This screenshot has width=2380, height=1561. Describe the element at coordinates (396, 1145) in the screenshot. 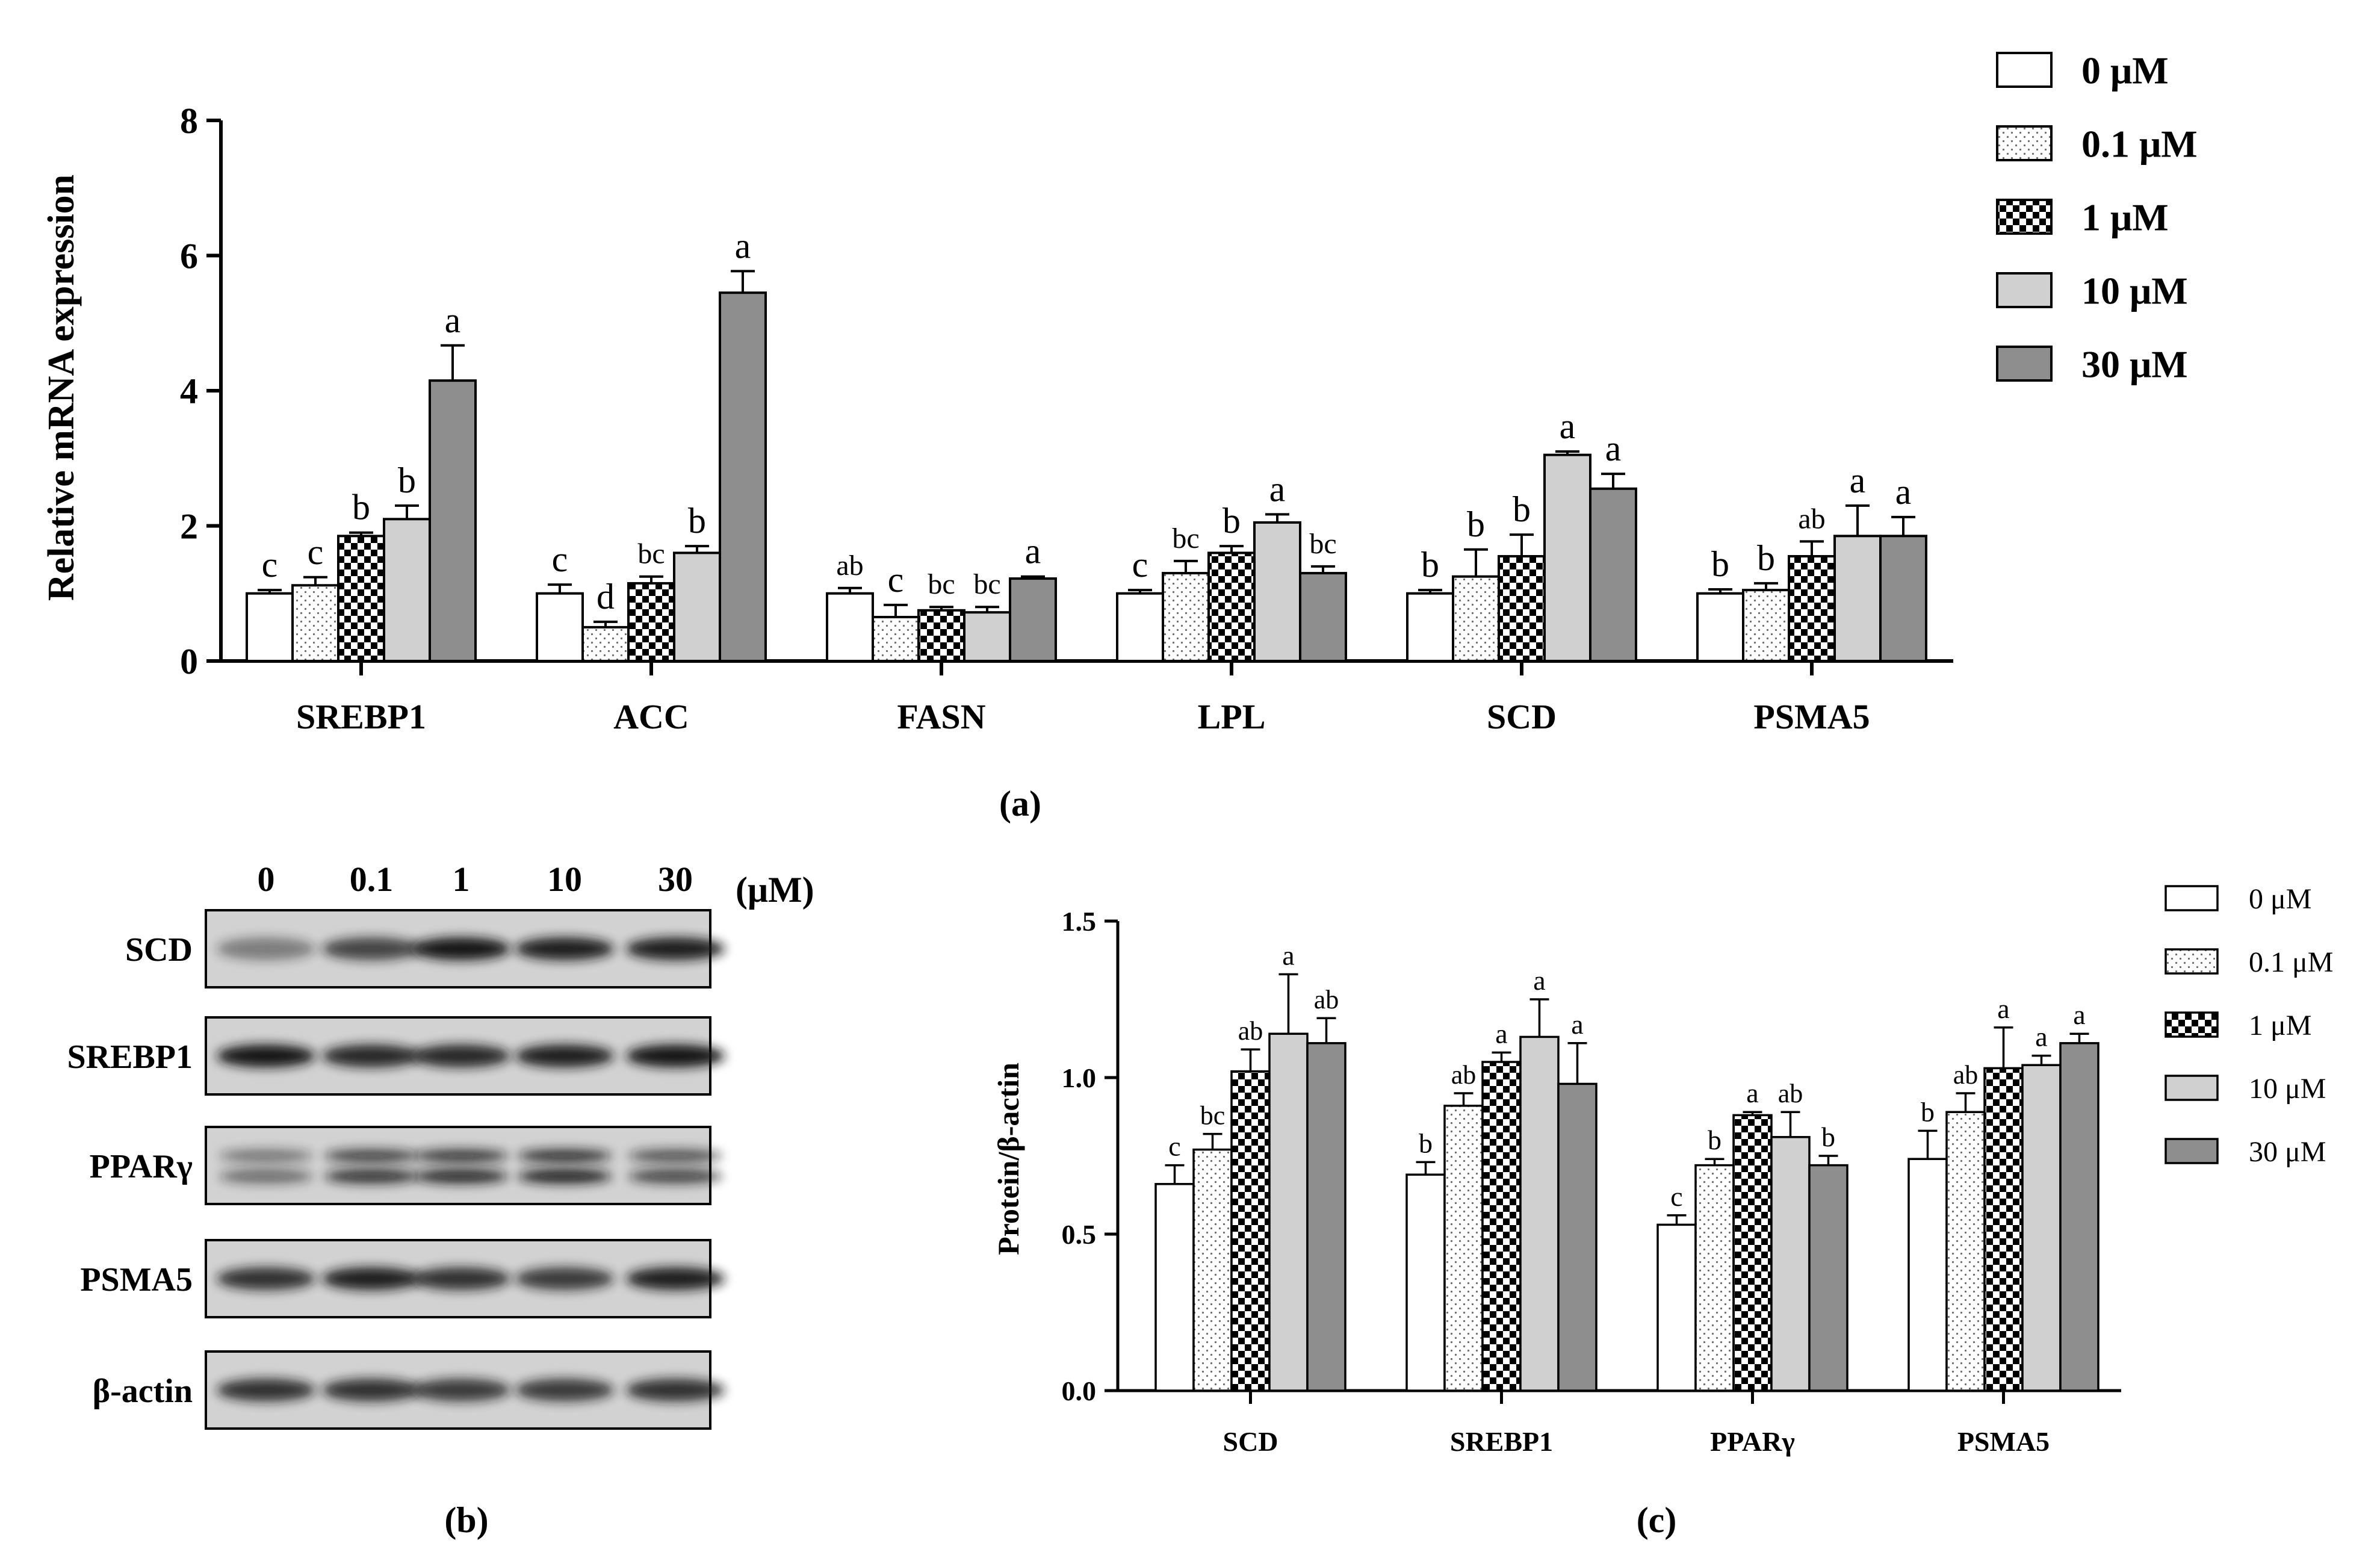

I see `western-blot: 0 0.1 1 10 30 SCD SREBP1 PPARγ PSMA5 β-actin` at that location.